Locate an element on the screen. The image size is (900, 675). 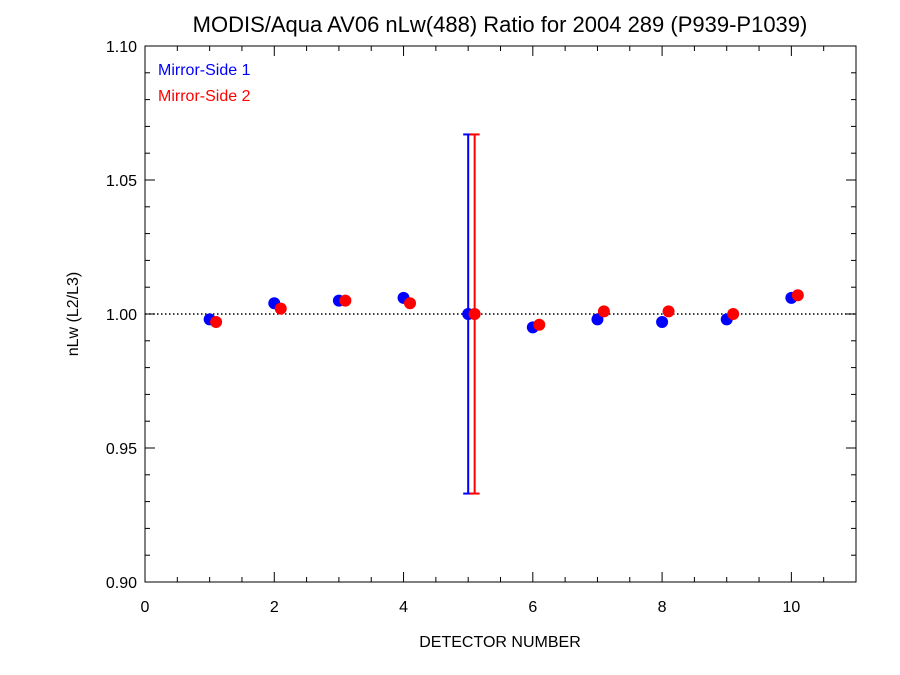
y-axis-label: nLw (L2/L3) is located at coordinates (73, 314).